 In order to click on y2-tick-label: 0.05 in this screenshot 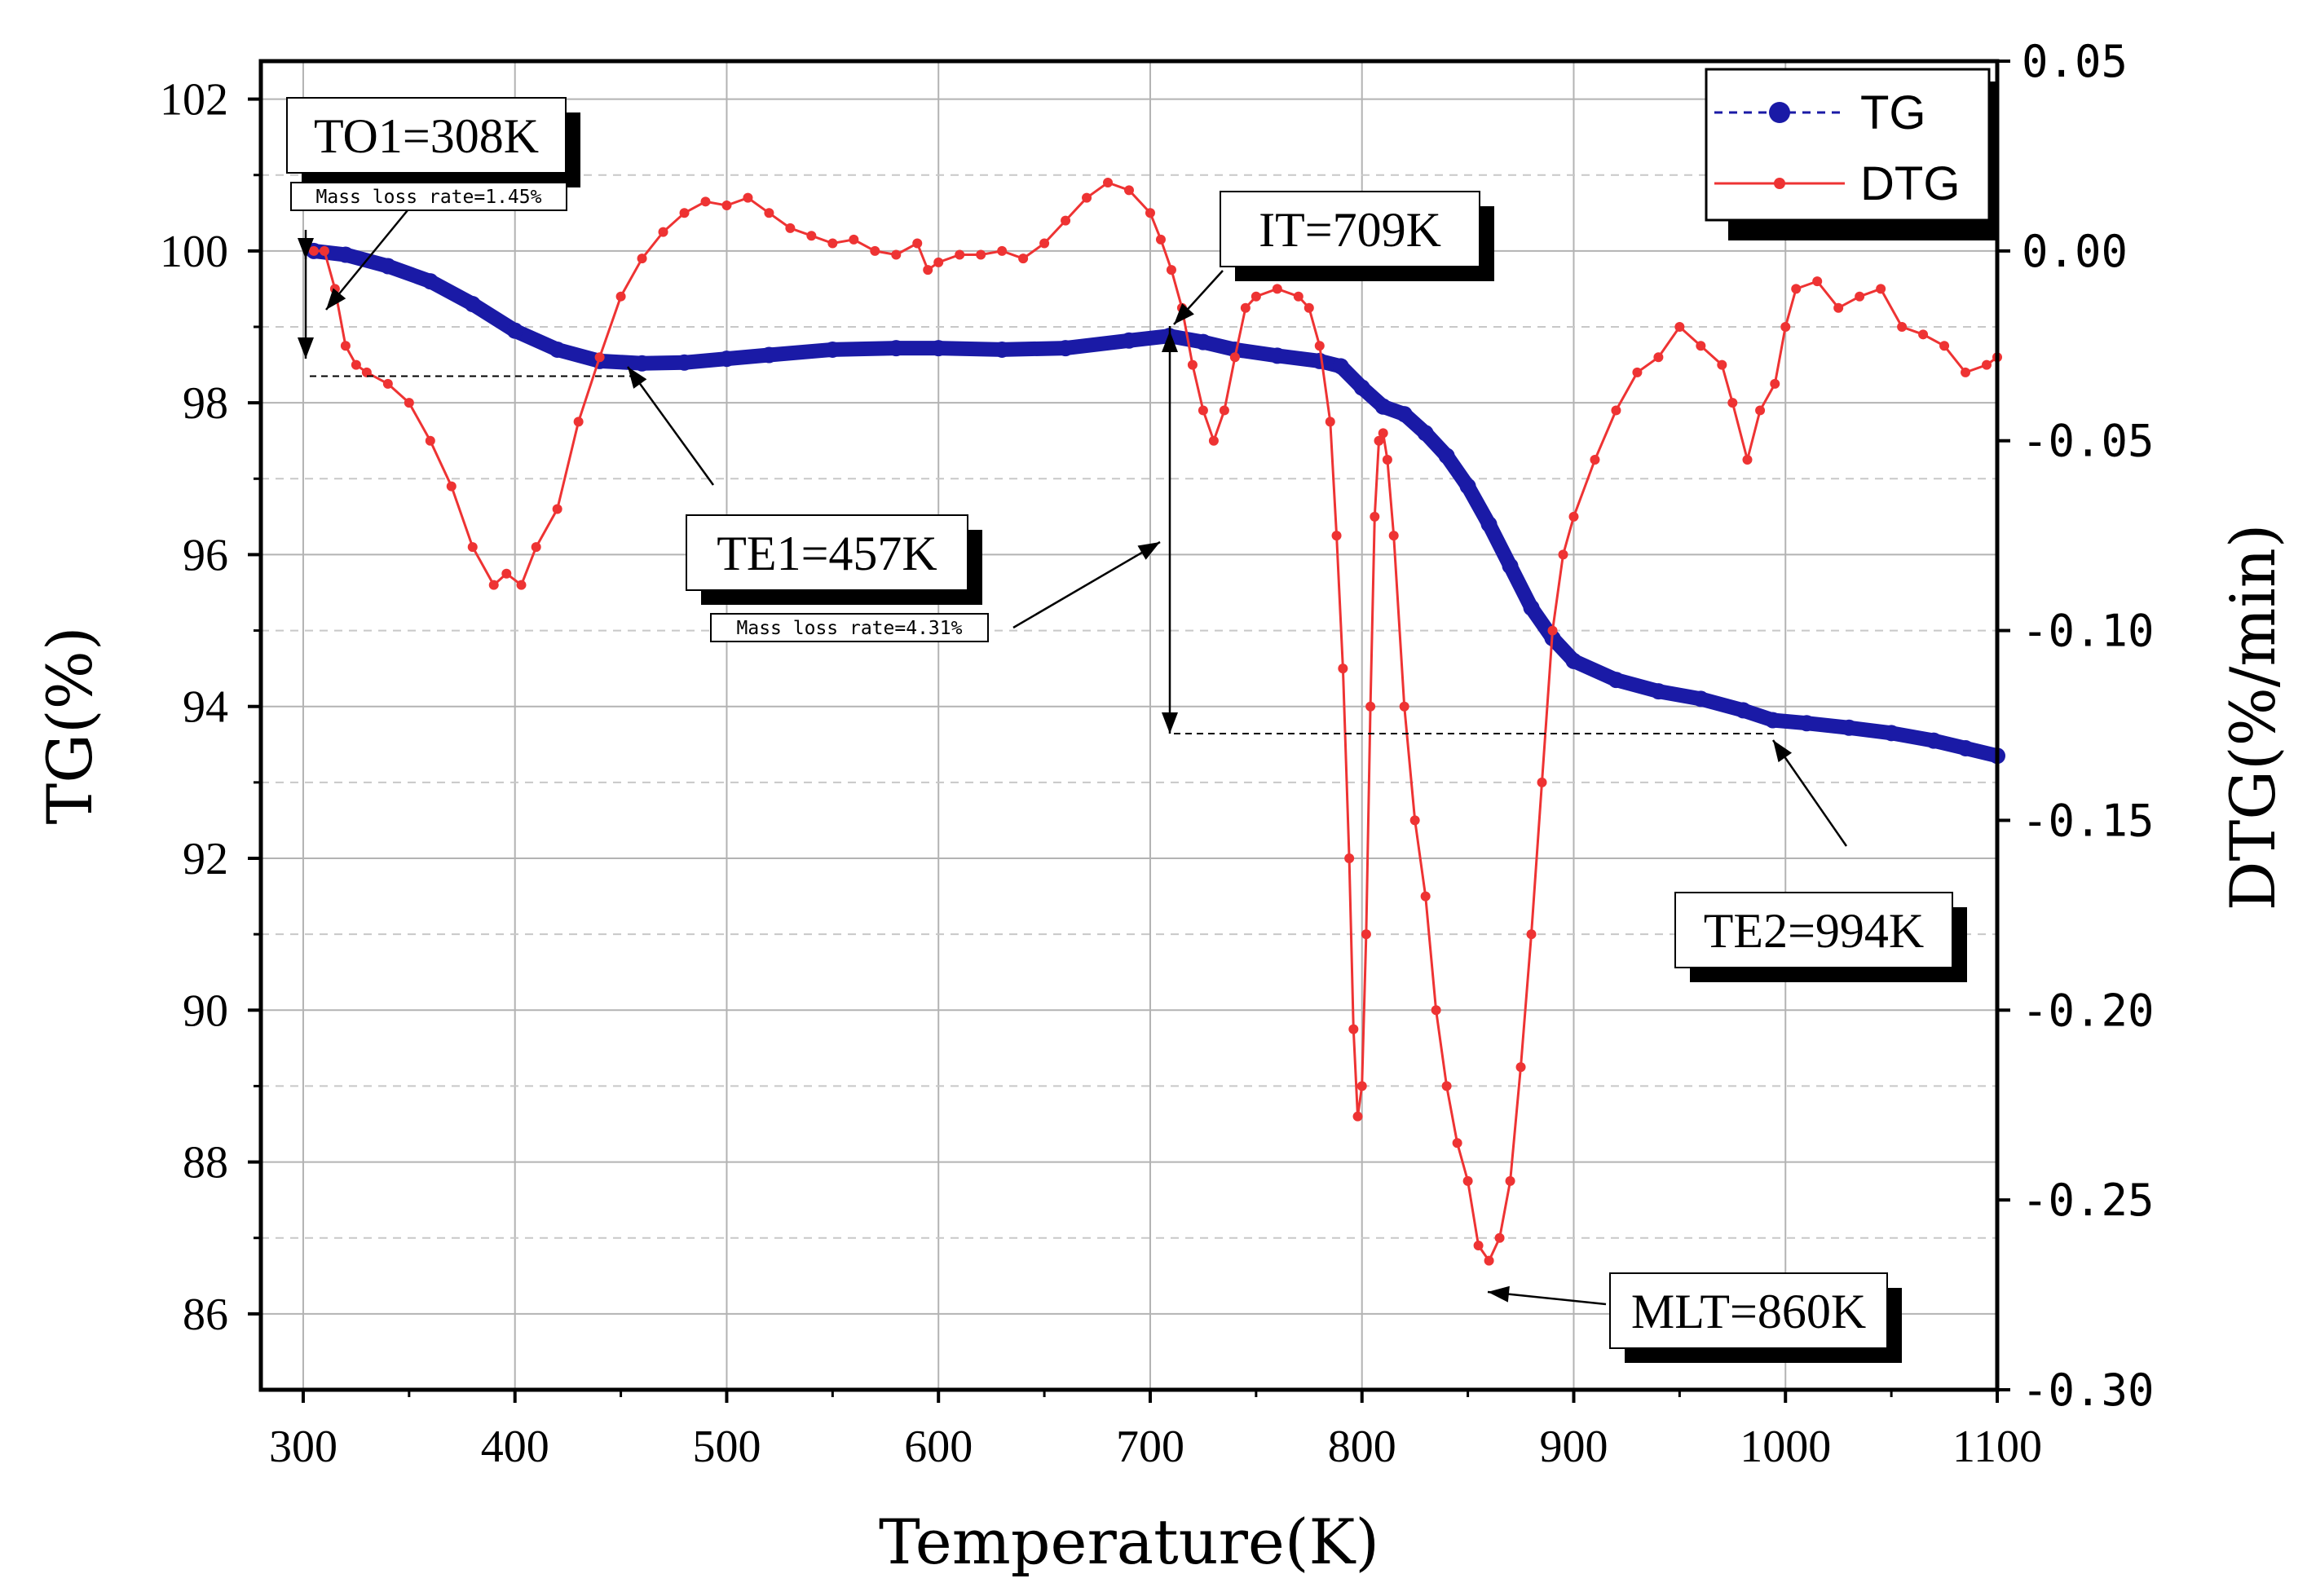, I will do `click(2075, 61)`.